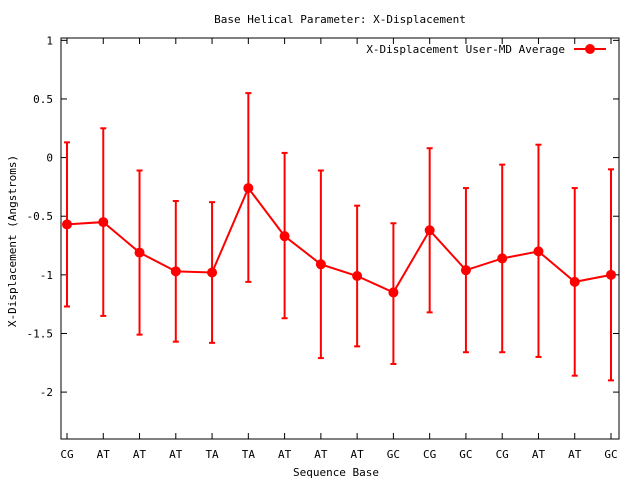 The height and width of the screenshot is (480, 640). I want to click on legend: X-Displacement User-MD Average, so click(486, 49).